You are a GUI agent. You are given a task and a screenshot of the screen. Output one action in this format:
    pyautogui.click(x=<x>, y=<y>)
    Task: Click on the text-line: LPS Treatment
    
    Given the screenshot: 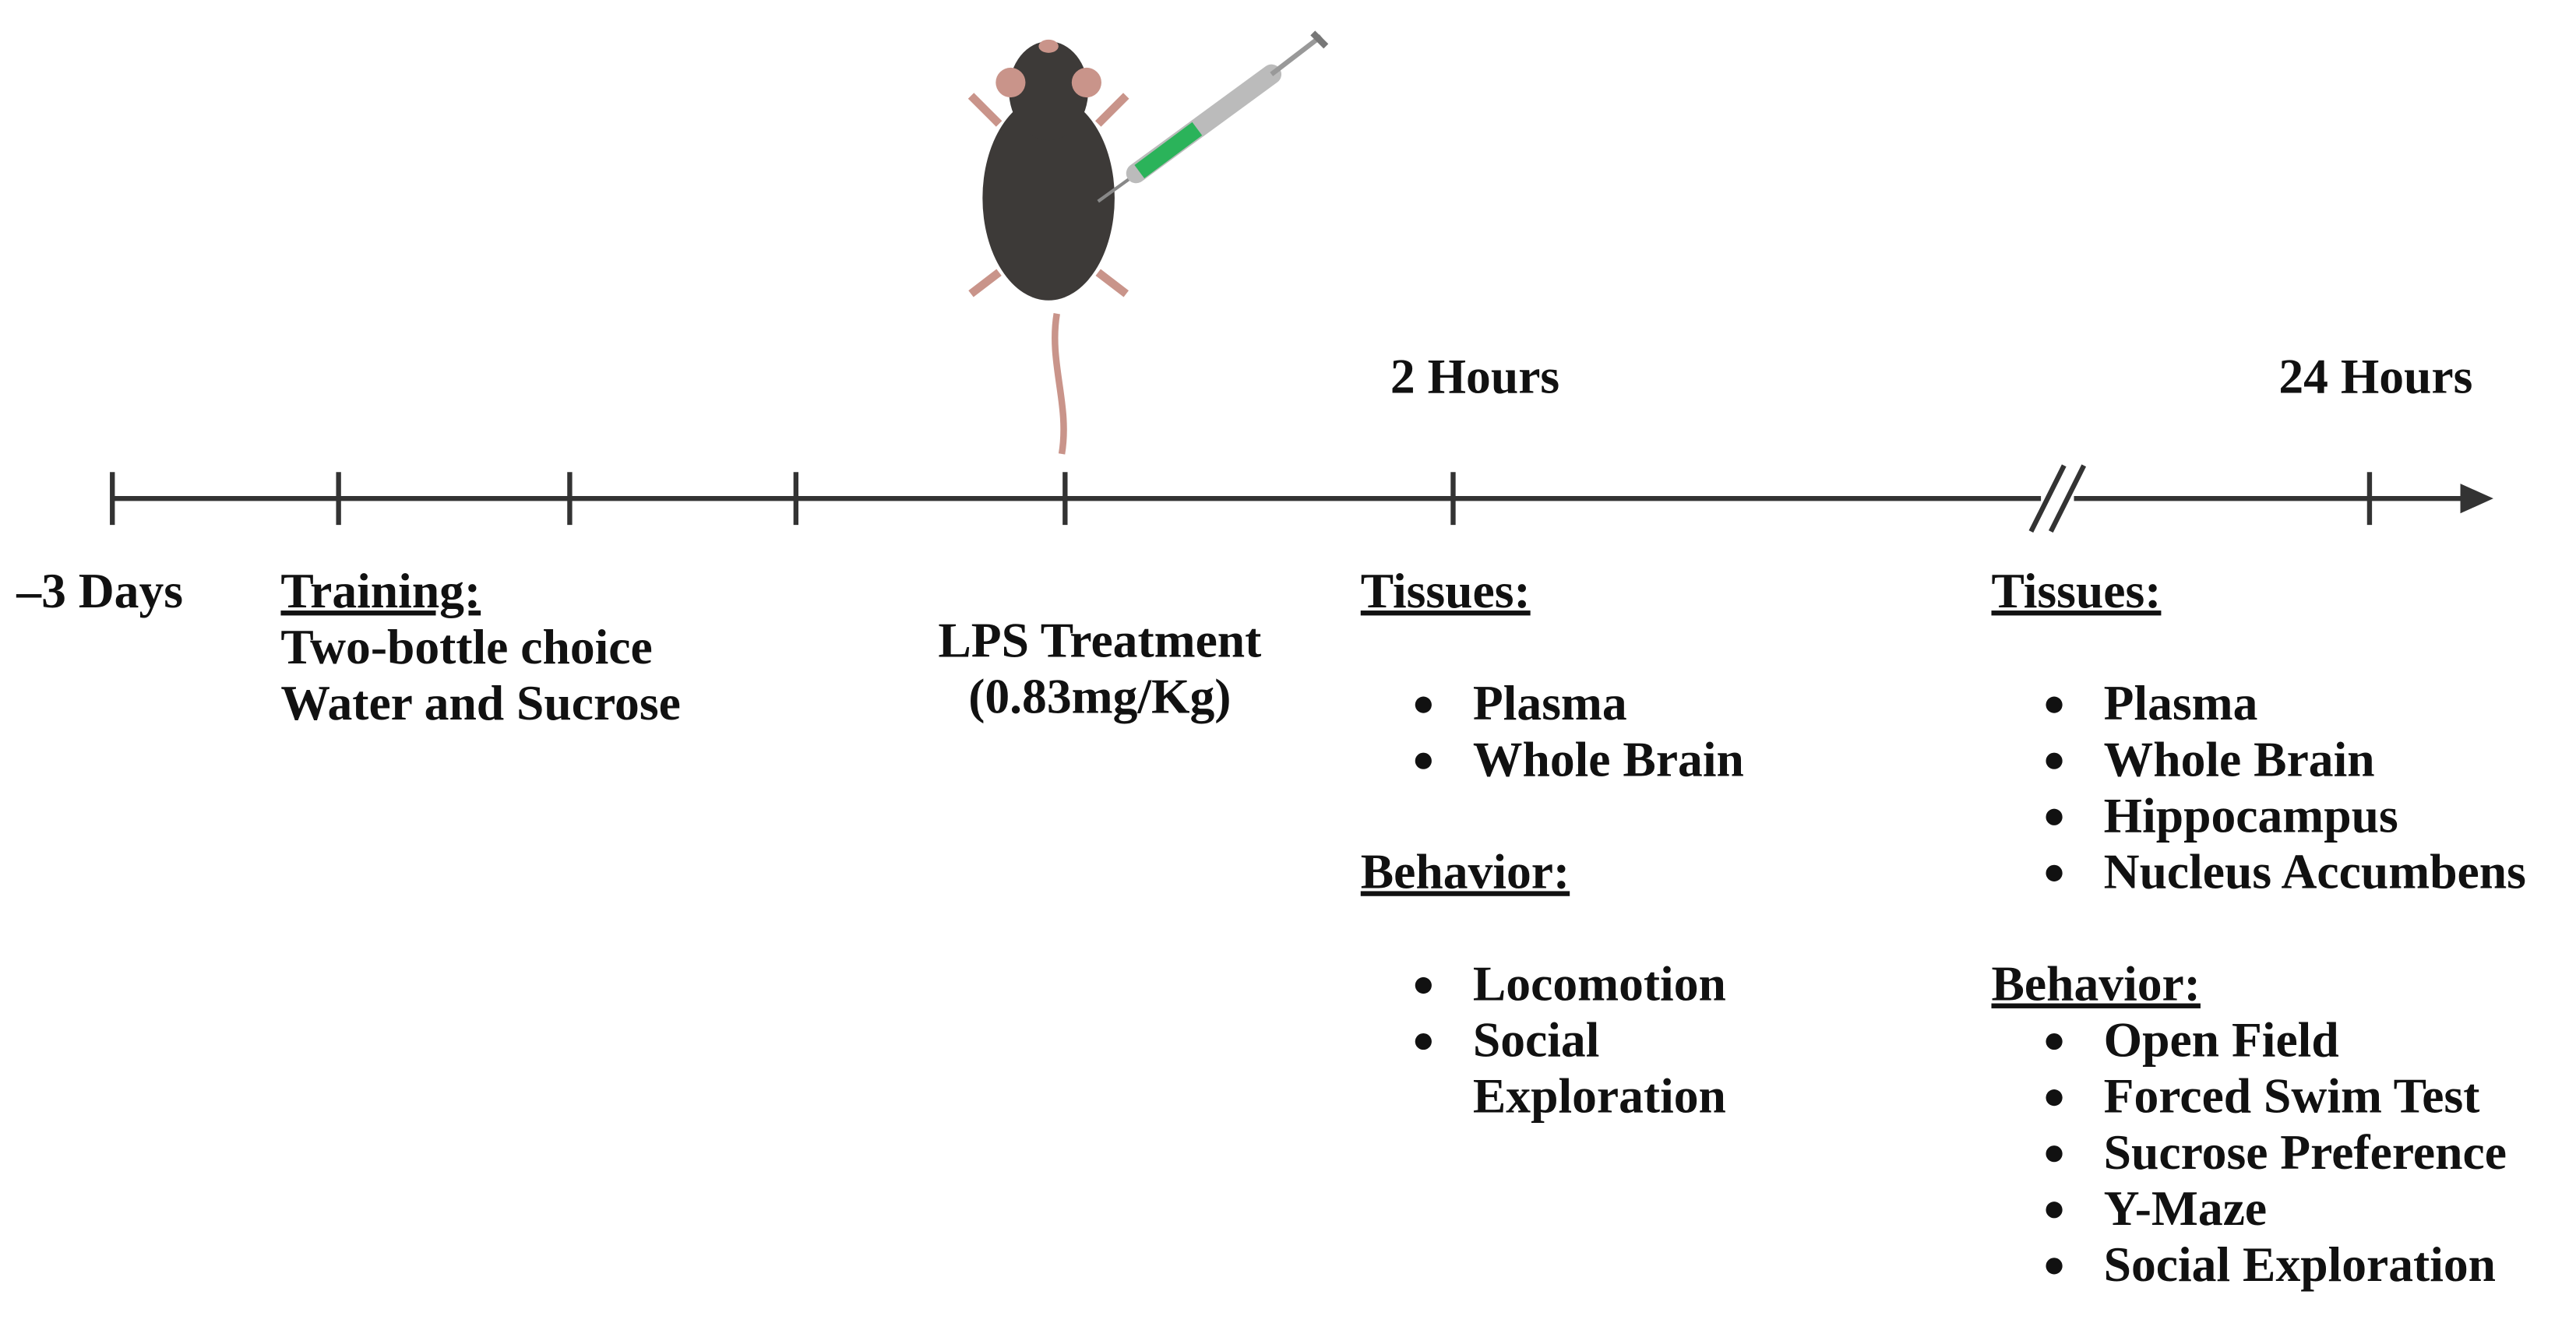 What is the action you would take?
    pyautogui.click(x=1100, y=640)
    